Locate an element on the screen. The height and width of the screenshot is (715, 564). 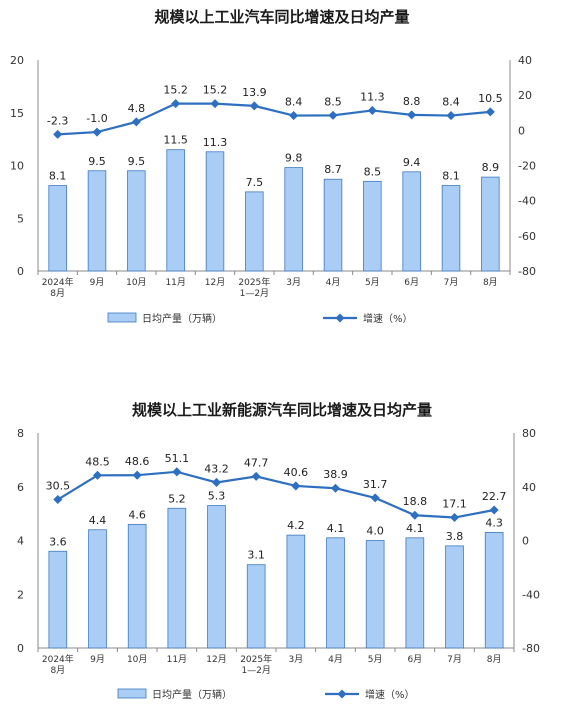
category-label: 8月 is located at coordinates (494, 659).